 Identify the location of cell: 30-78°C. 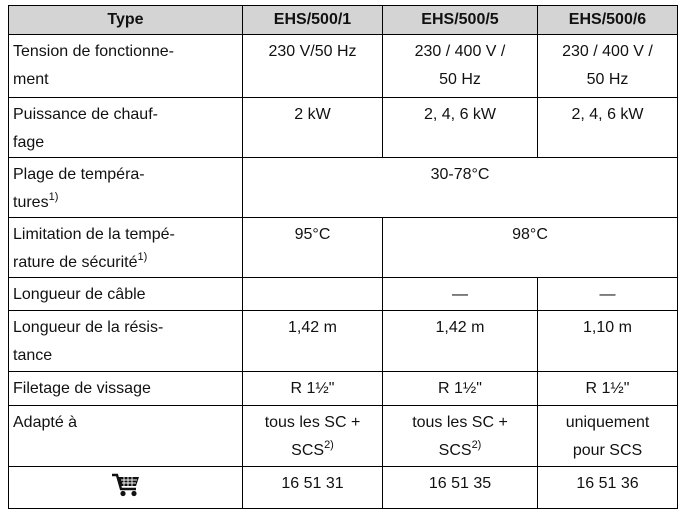
(460, 187).